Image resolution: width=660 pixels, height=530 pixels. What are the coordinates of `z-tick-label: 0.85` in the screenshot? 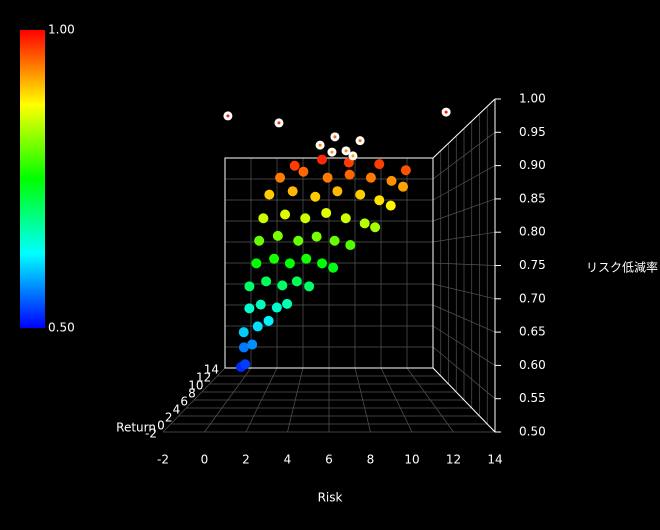 It's located at (532, 198).